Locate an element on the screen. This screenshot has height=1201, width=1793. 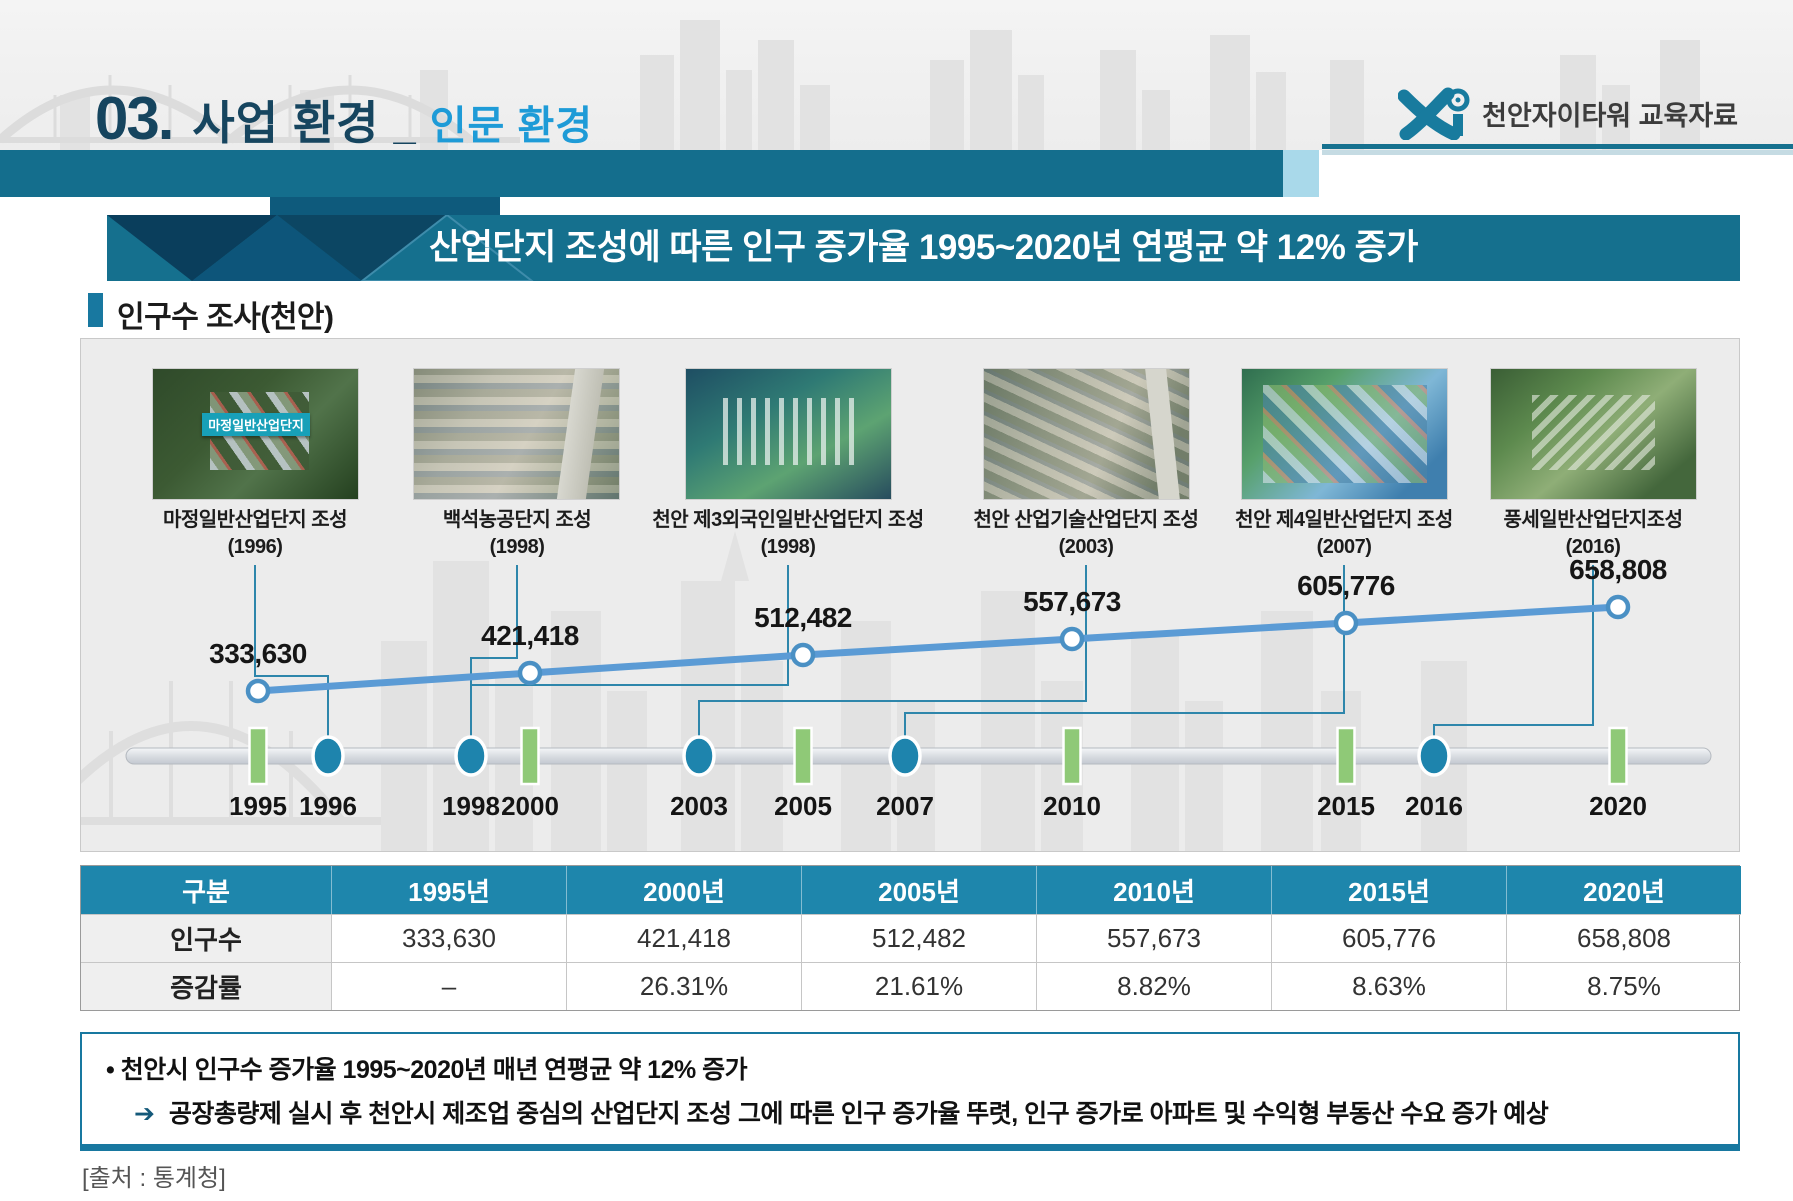
milestone-connectors is located at coordinates (924, 654).